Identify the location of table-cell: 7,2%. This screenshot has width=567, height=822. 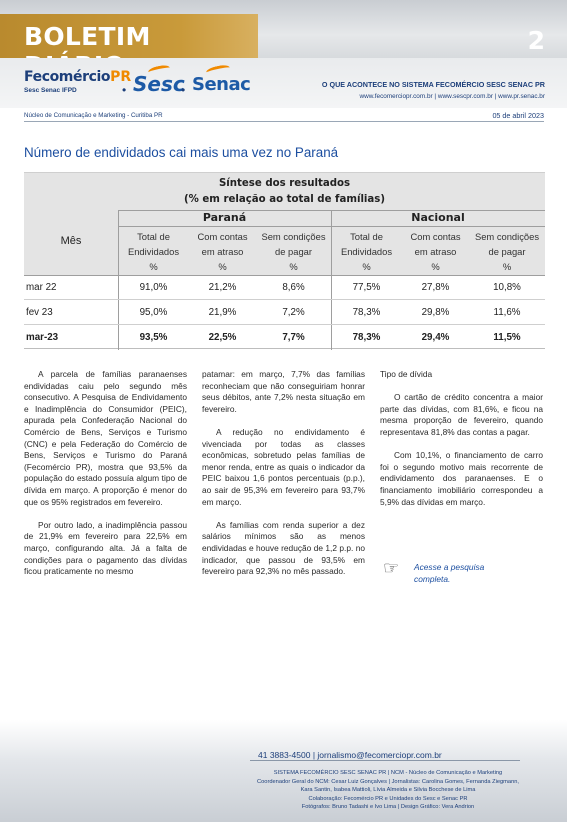
(293, 312).